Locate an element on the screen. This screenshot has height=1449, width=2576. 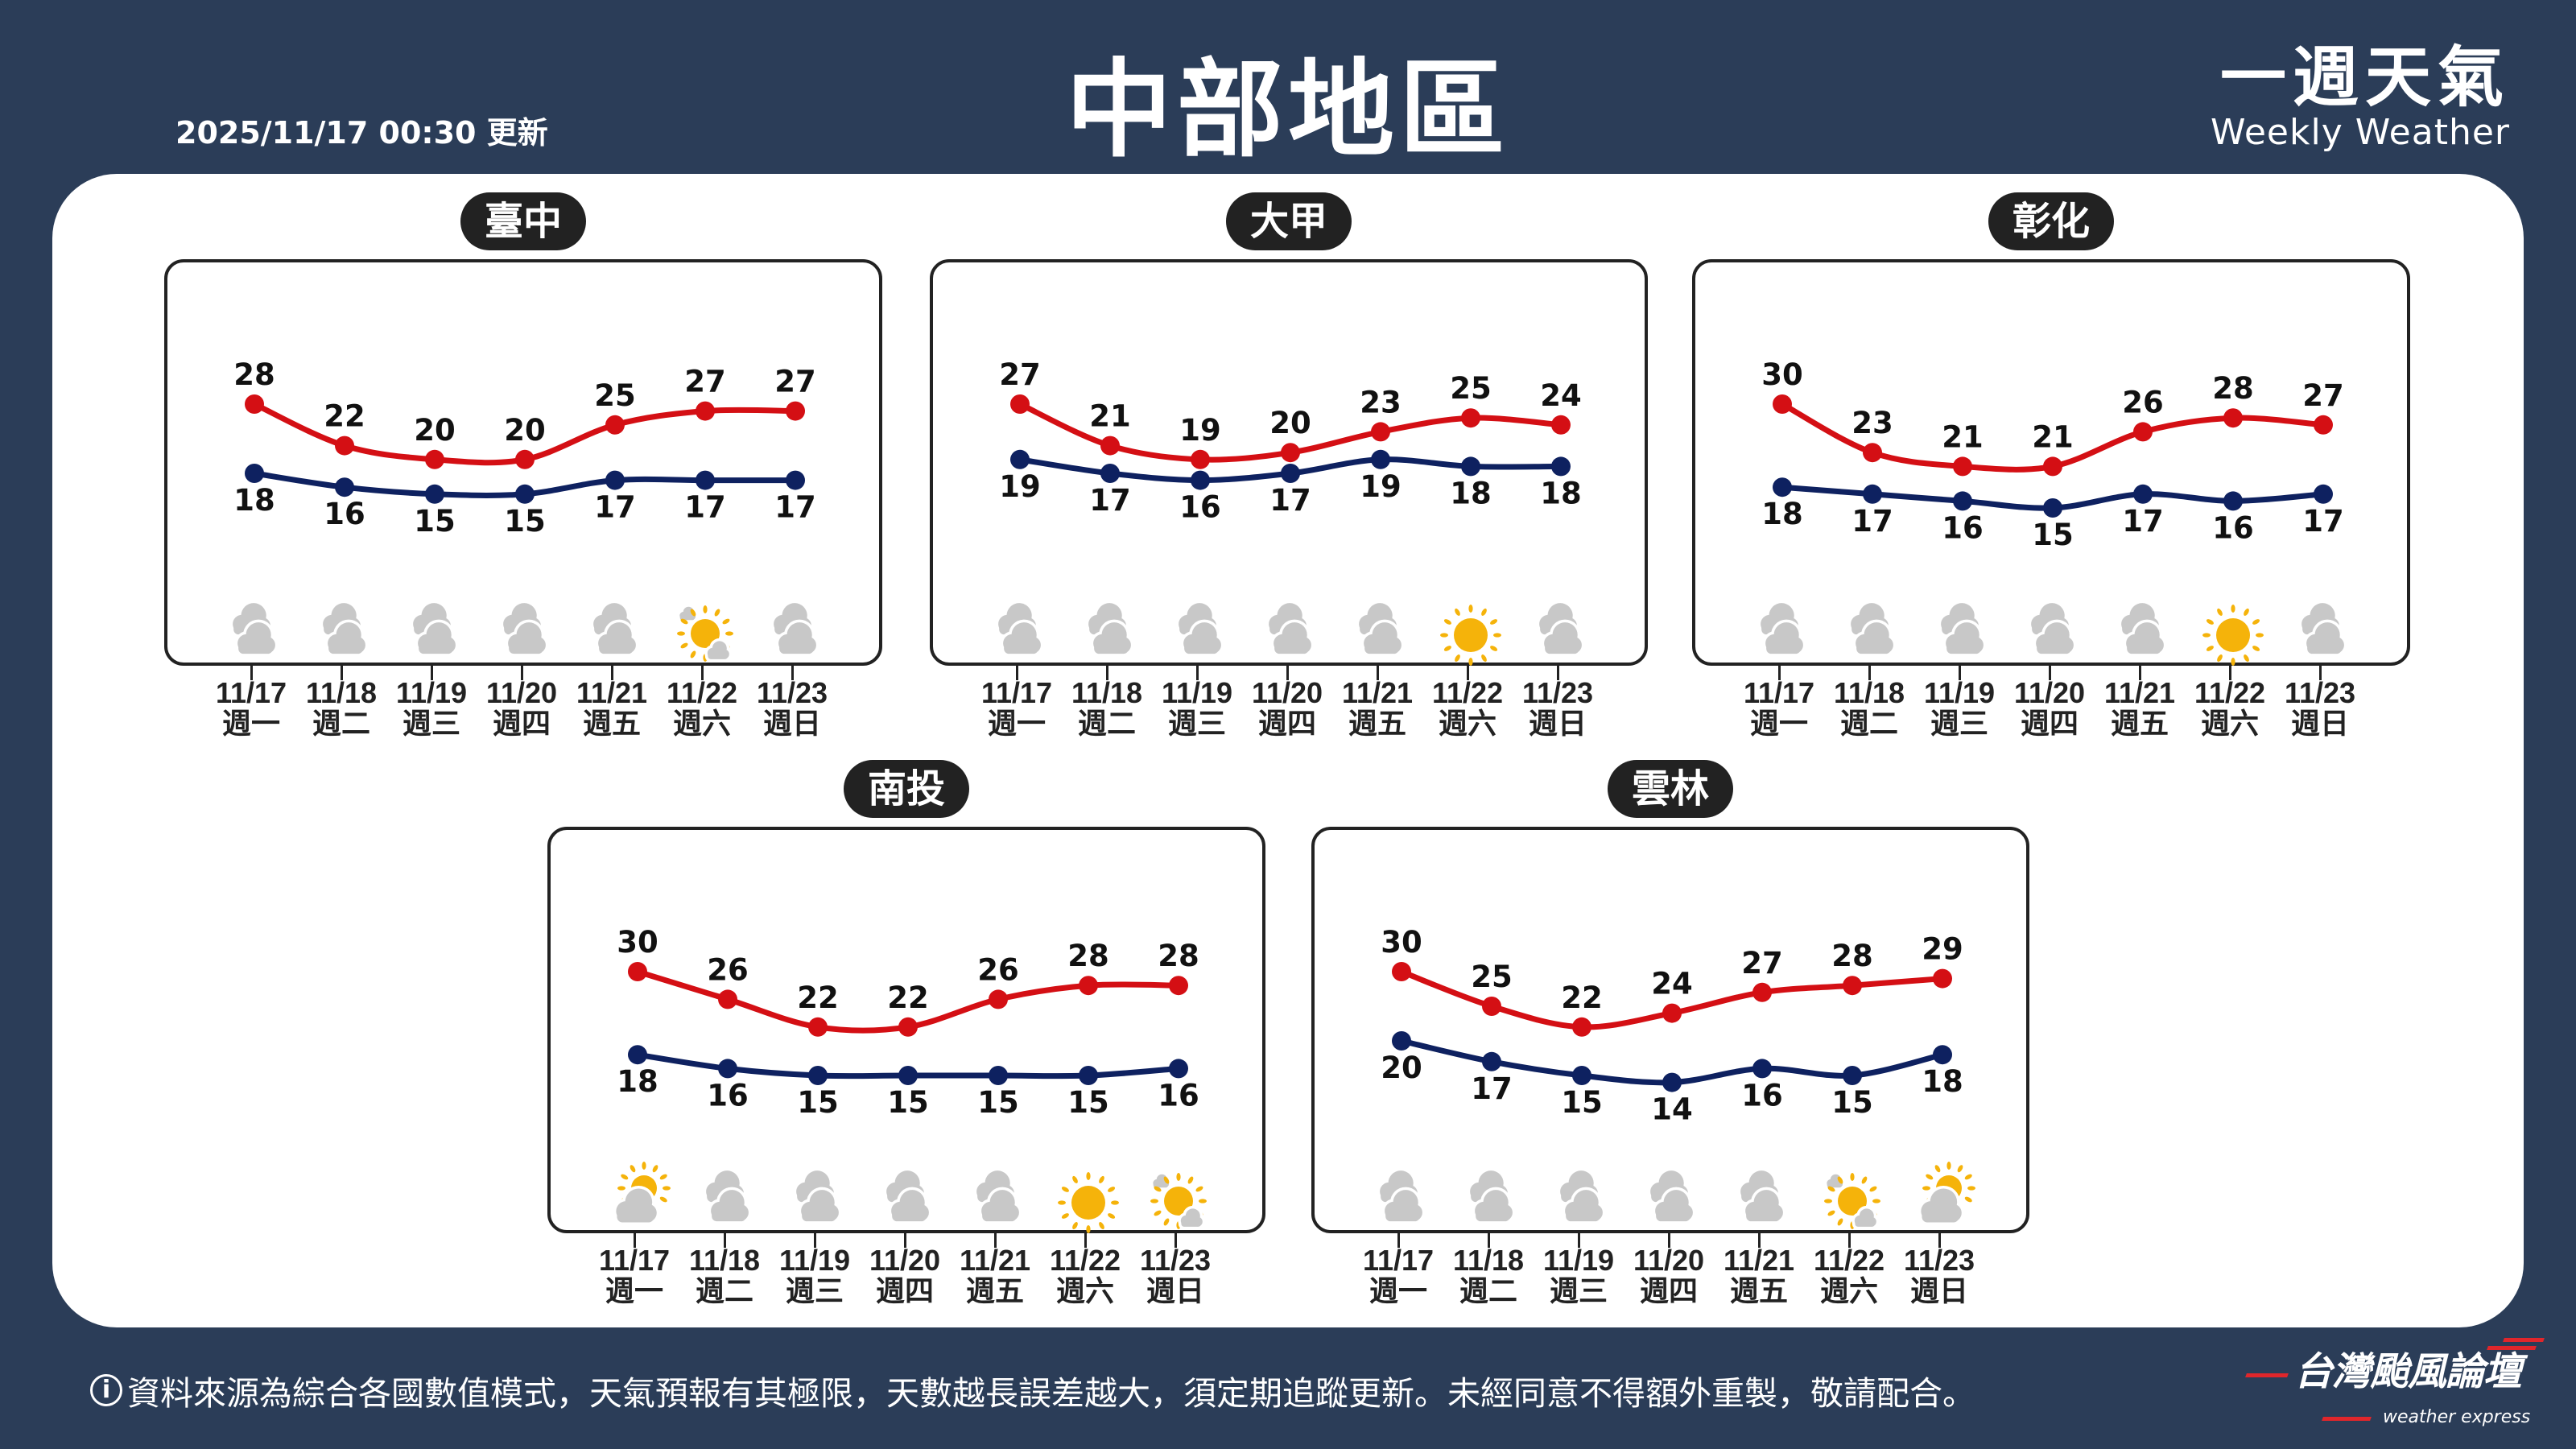
date-label: 11/23 is located at coordinates (1557, 692).